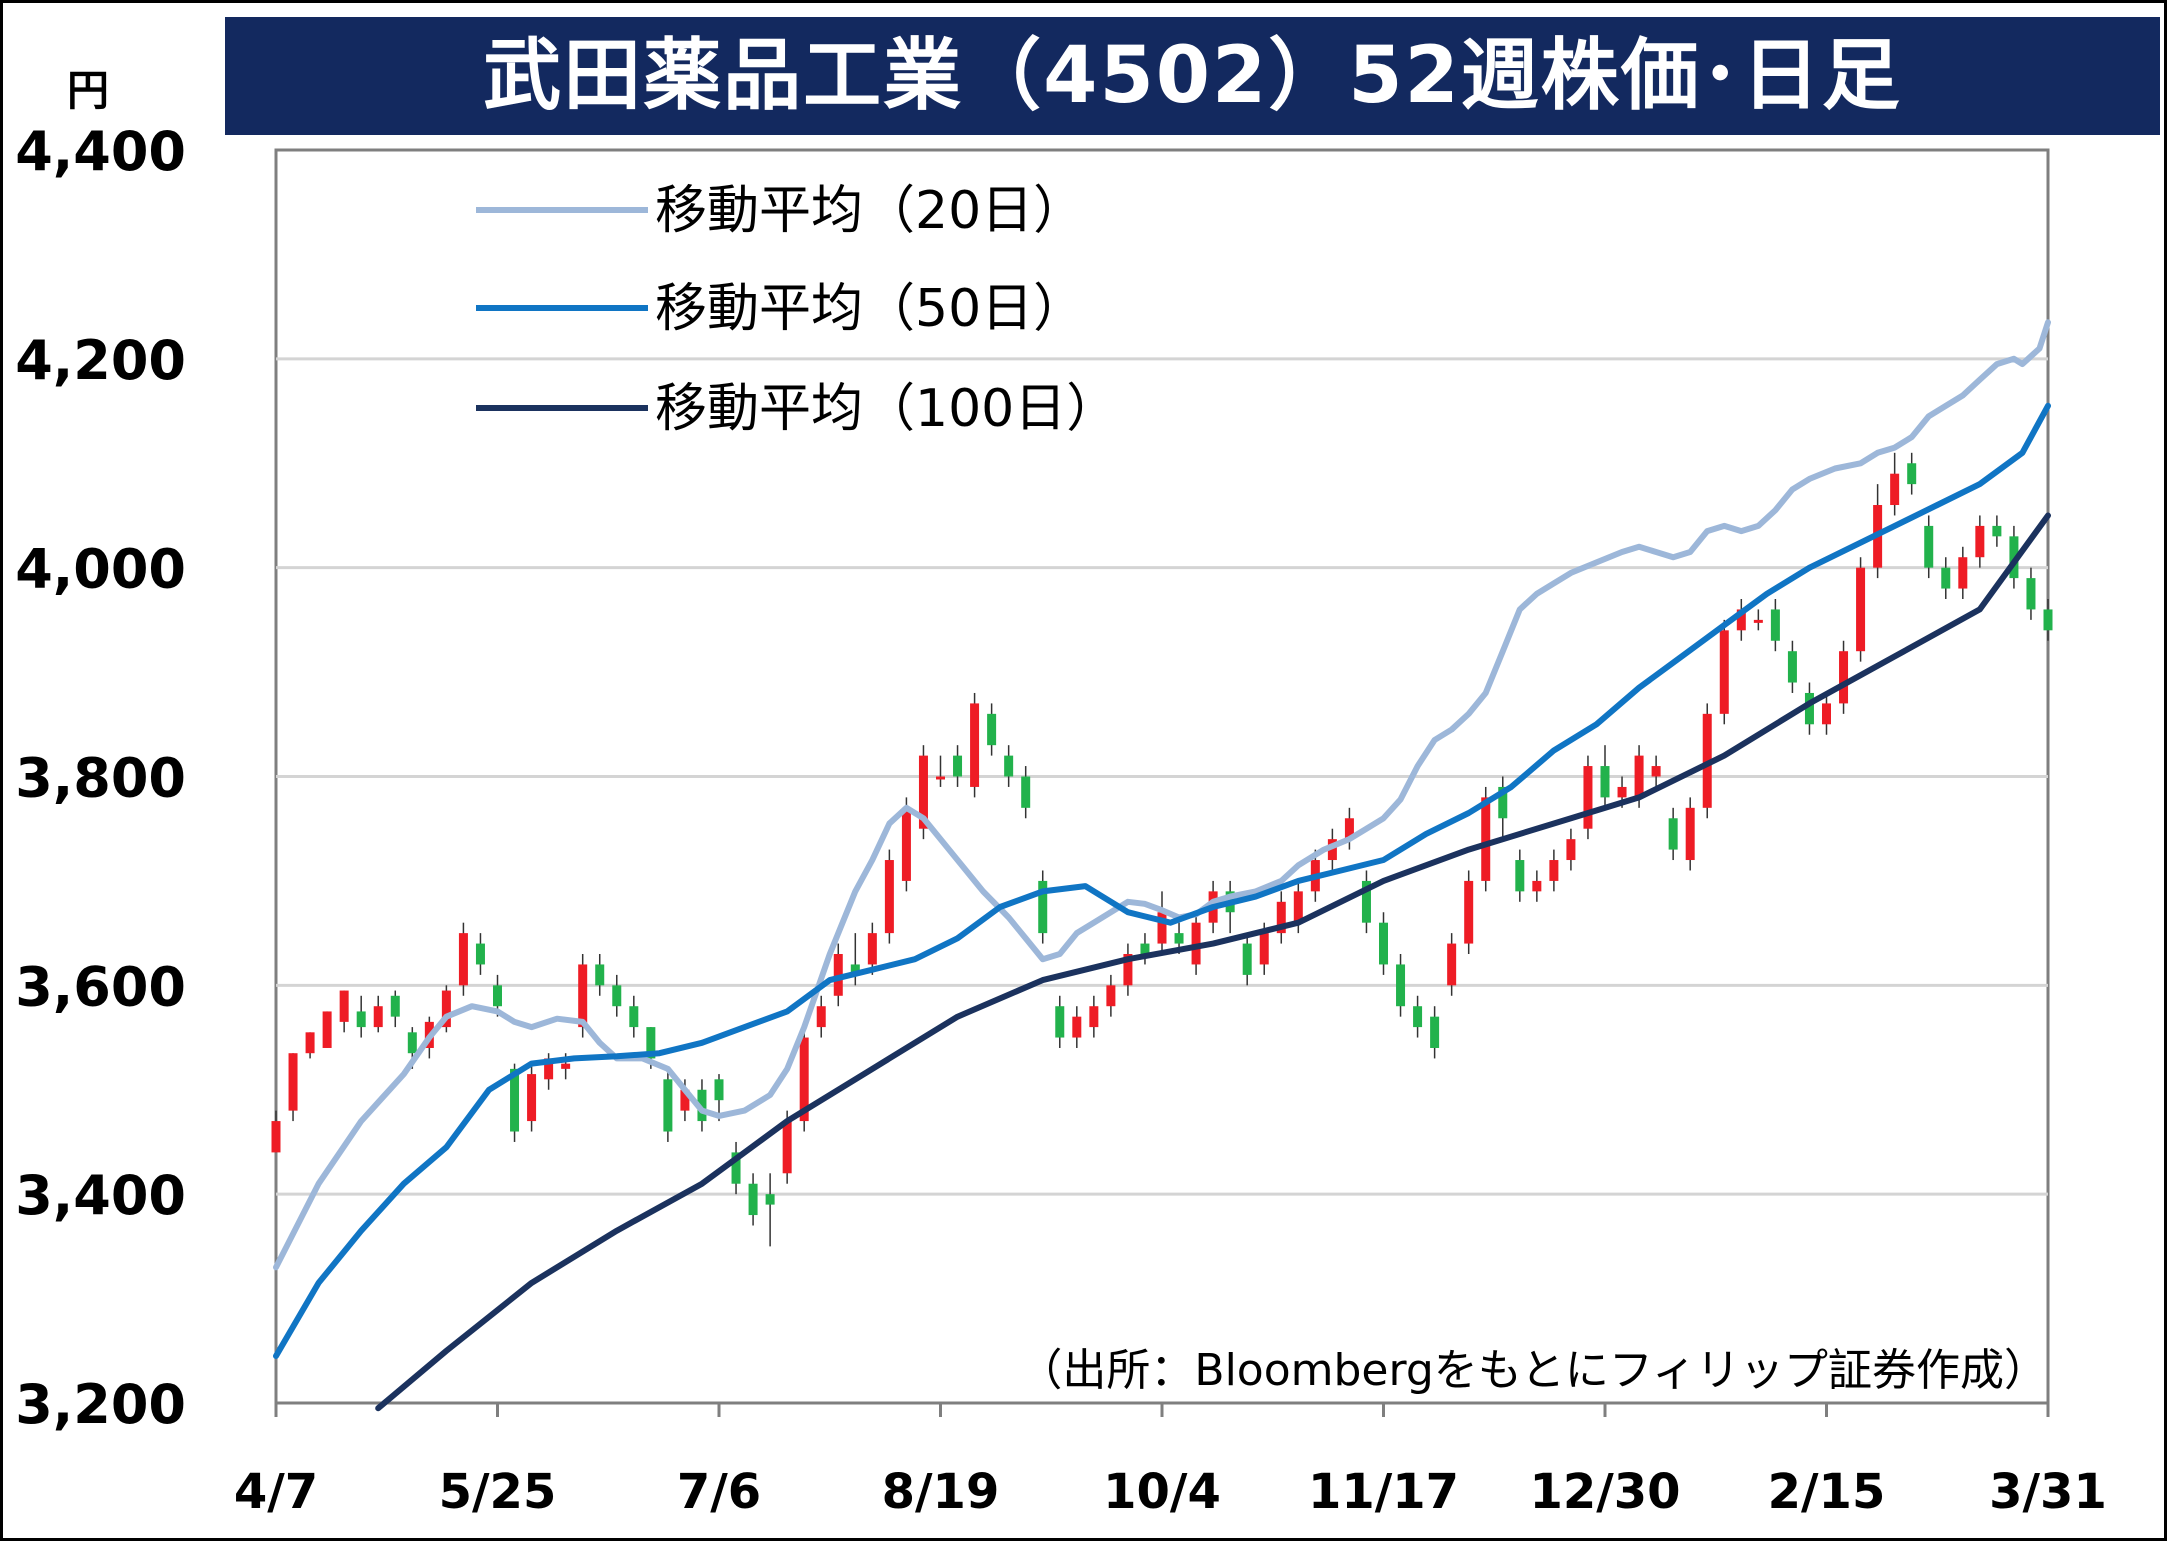 This screenshot has height=1544, width=2167. Describe the element at coordinates (886, 409) in the screenshot. I see `legend-label-ma100: 移動平均（100日）` at that location.